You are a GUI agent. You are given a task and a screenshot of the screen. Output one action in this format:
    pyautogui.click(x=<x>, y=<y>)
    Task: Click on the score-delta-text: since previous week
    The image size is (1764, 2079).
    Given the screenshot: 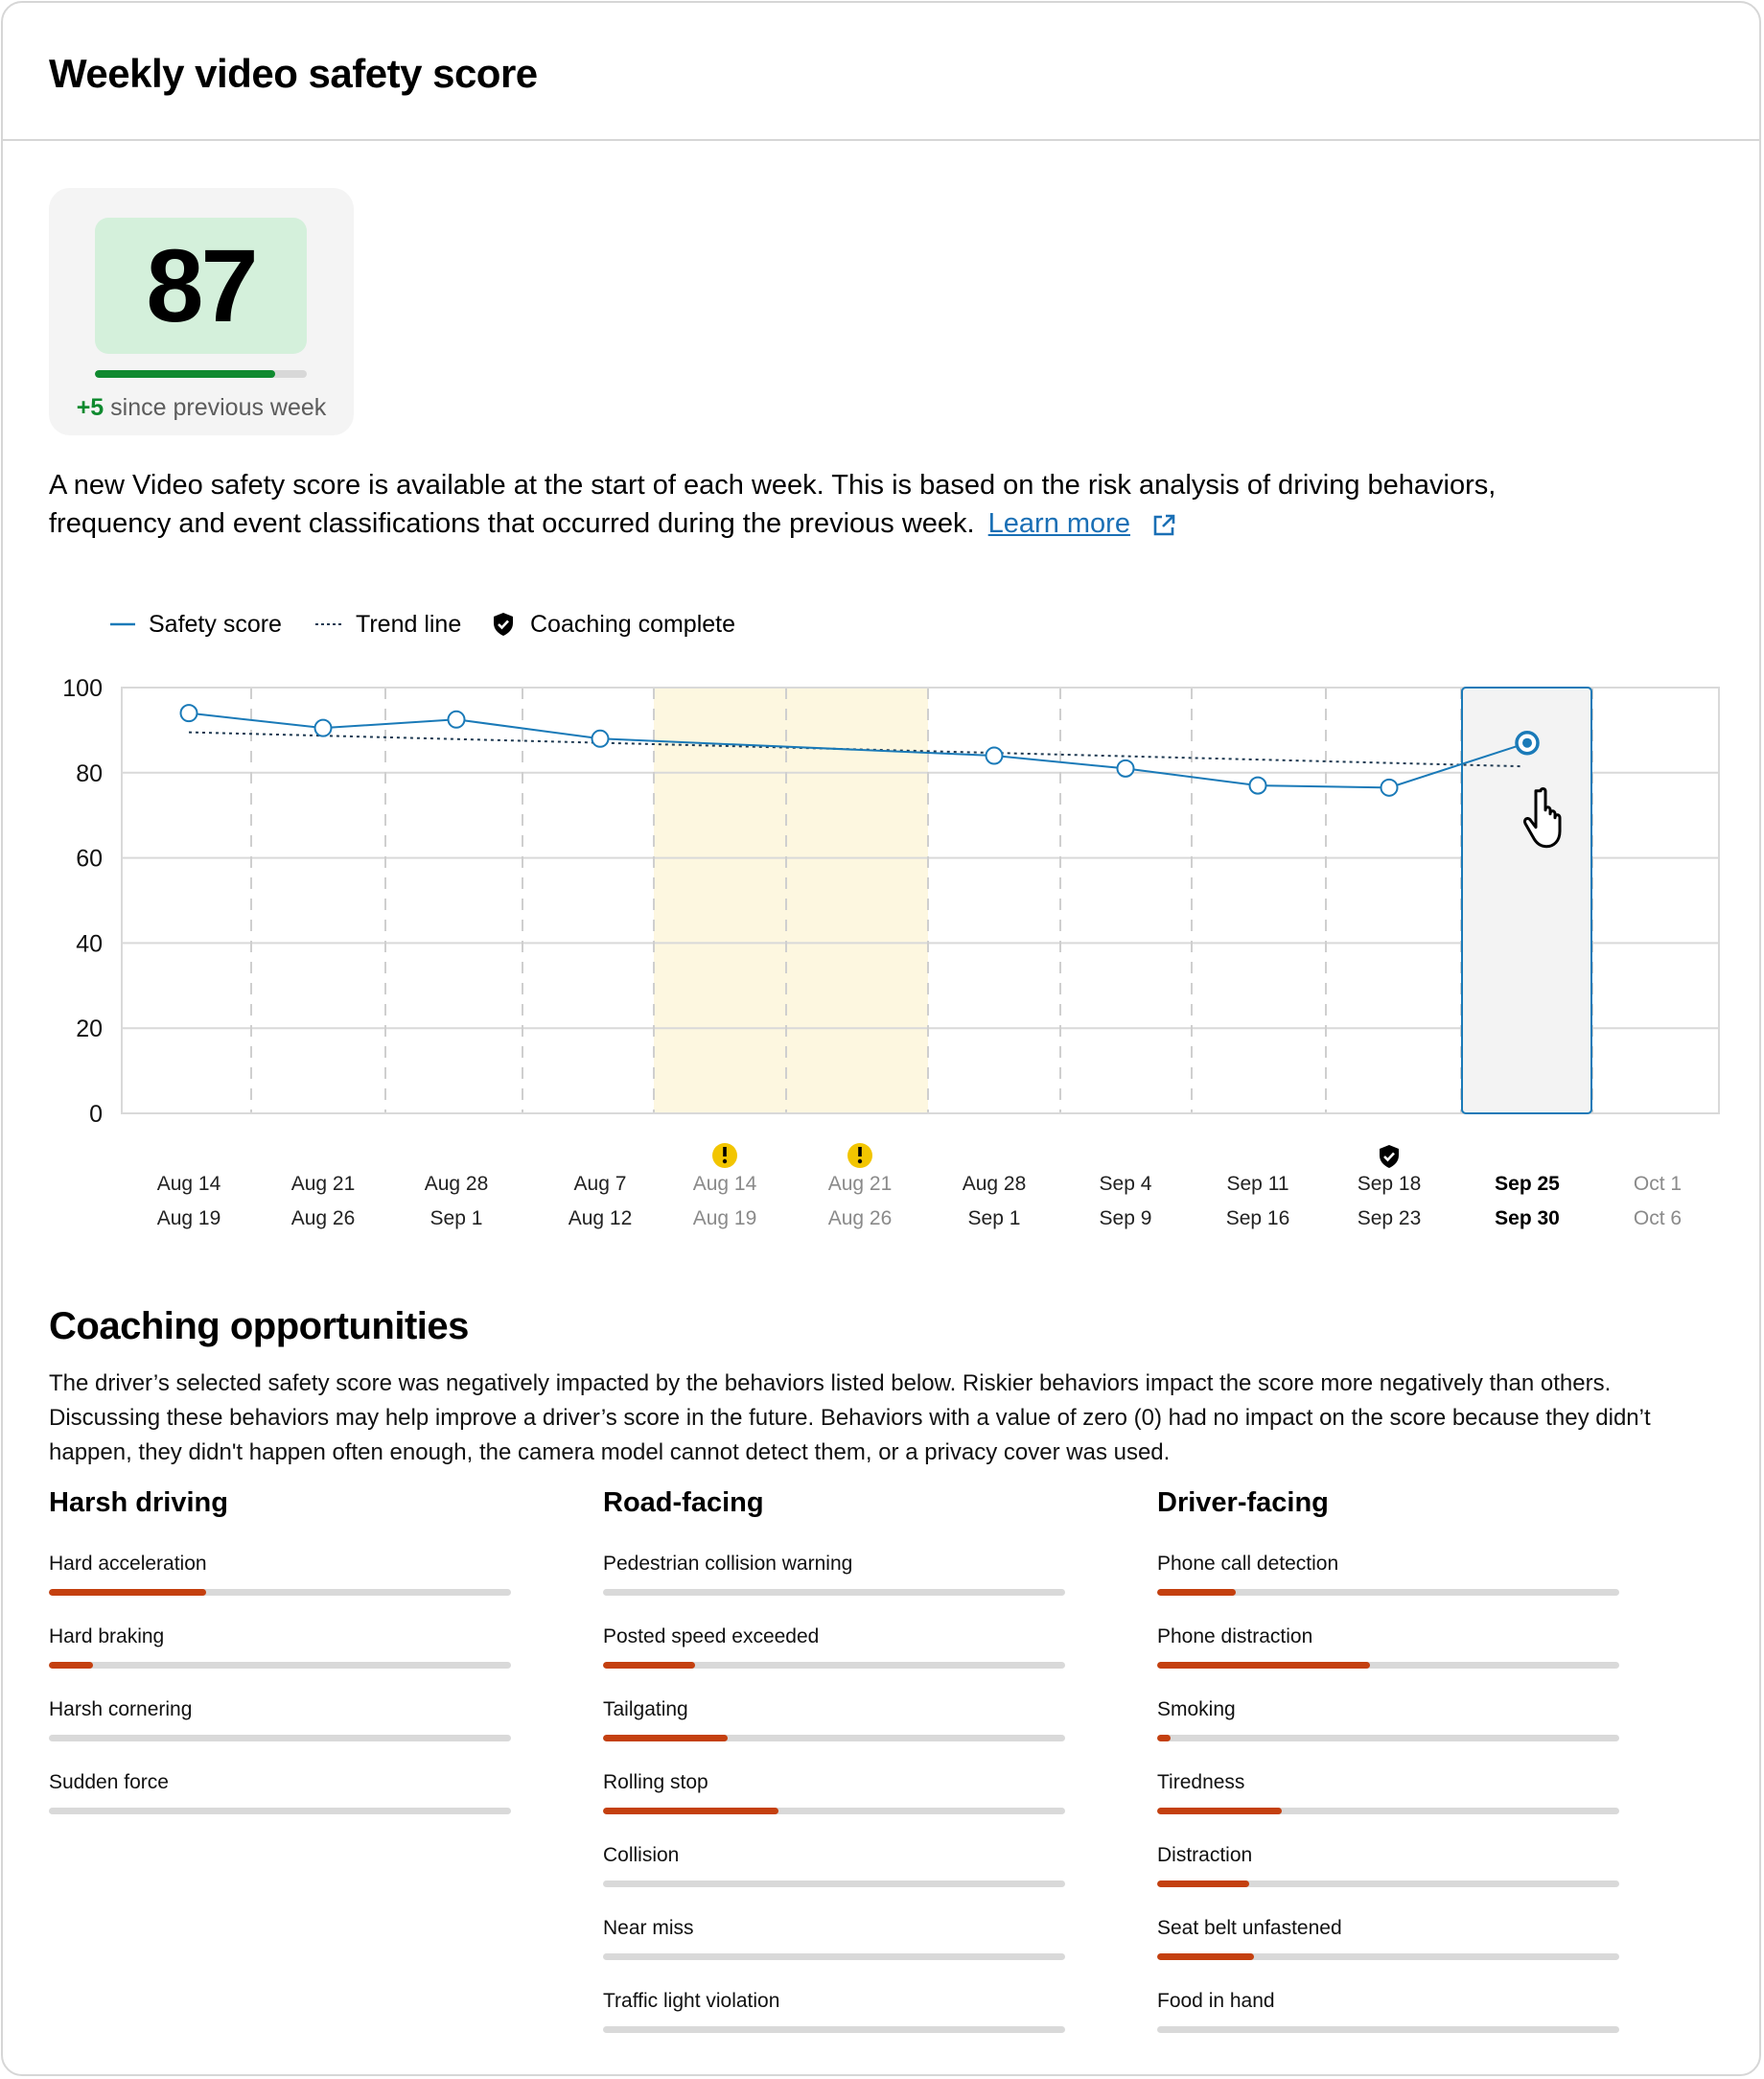 What is the action you would take?
    pyautogui.click(x=218, y=408)
    